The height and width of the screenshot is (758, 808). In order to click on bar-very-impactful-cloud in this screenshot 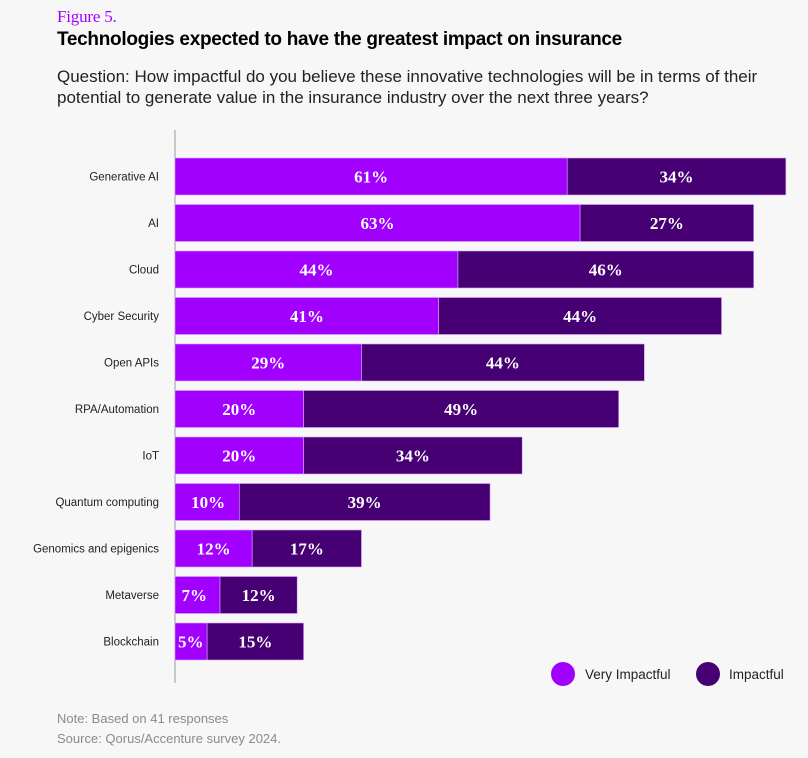, I will do `click(316, 269)`.